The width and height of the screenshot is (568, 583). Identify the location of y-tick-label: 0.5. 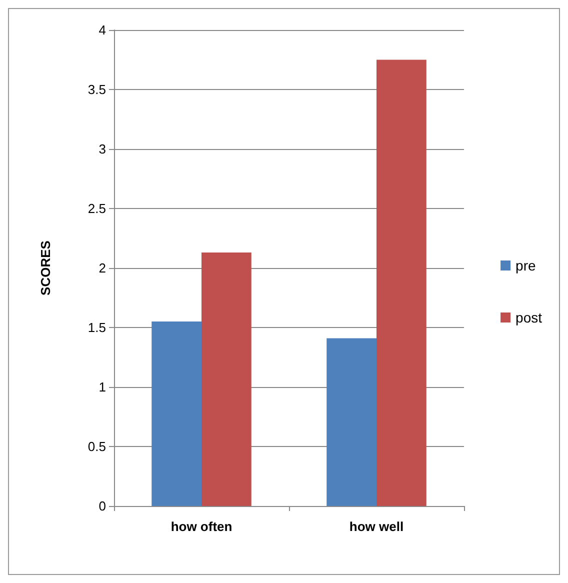
(97, 446).